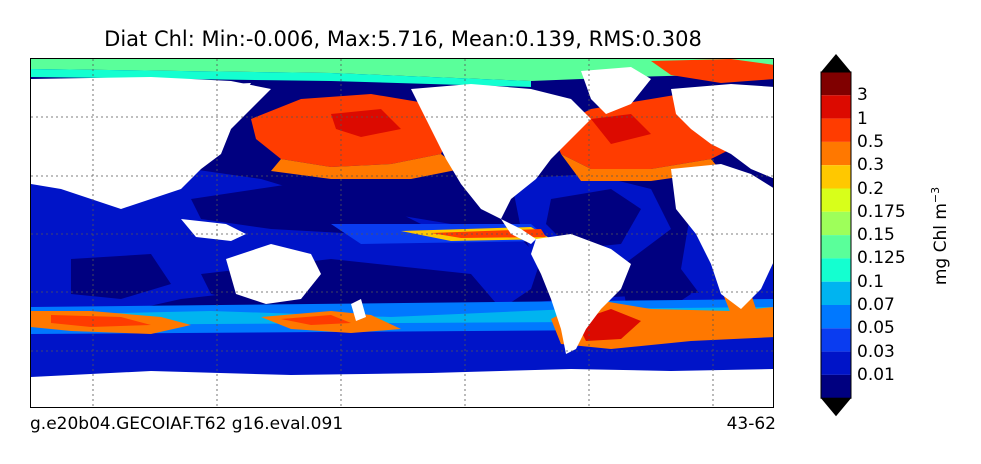 The height and width of the screenshot is (464, 981). Describe the element at coordinates (876, 351) in the screenshot. I see `colorbar-tick-label: 0.03` at that location.